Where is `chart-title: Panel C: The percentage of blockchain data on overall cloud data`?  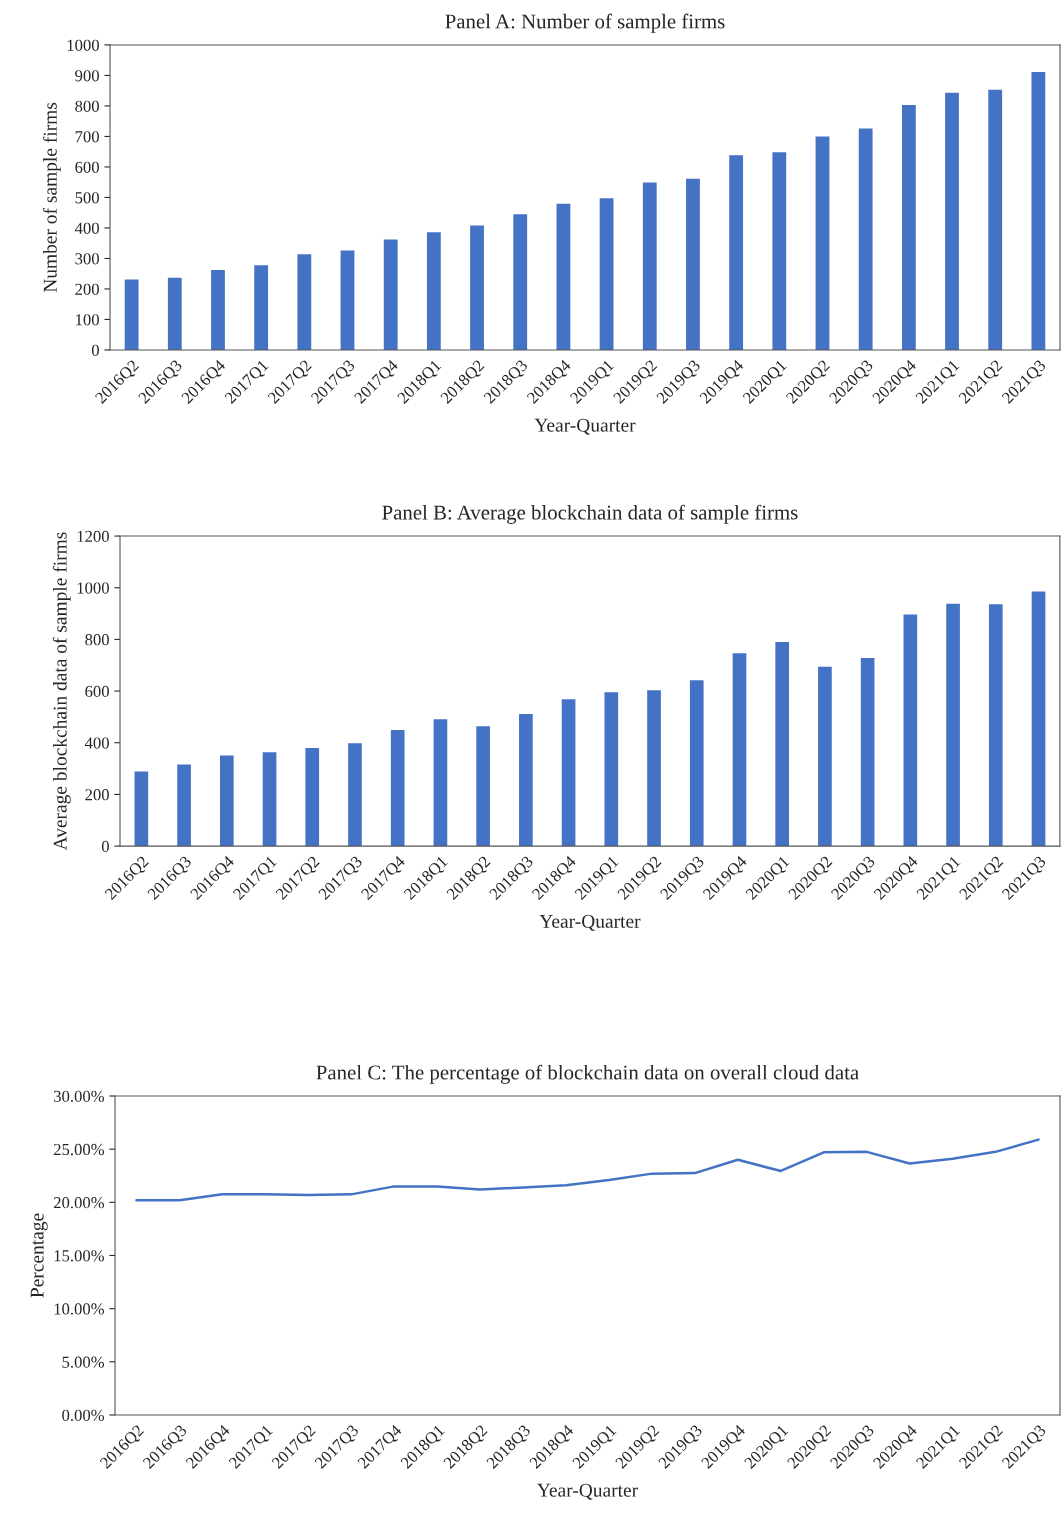
chart-title: Panel C: The percentage of blockchain data on overall cloud data is located at coordinates (587, 1074).